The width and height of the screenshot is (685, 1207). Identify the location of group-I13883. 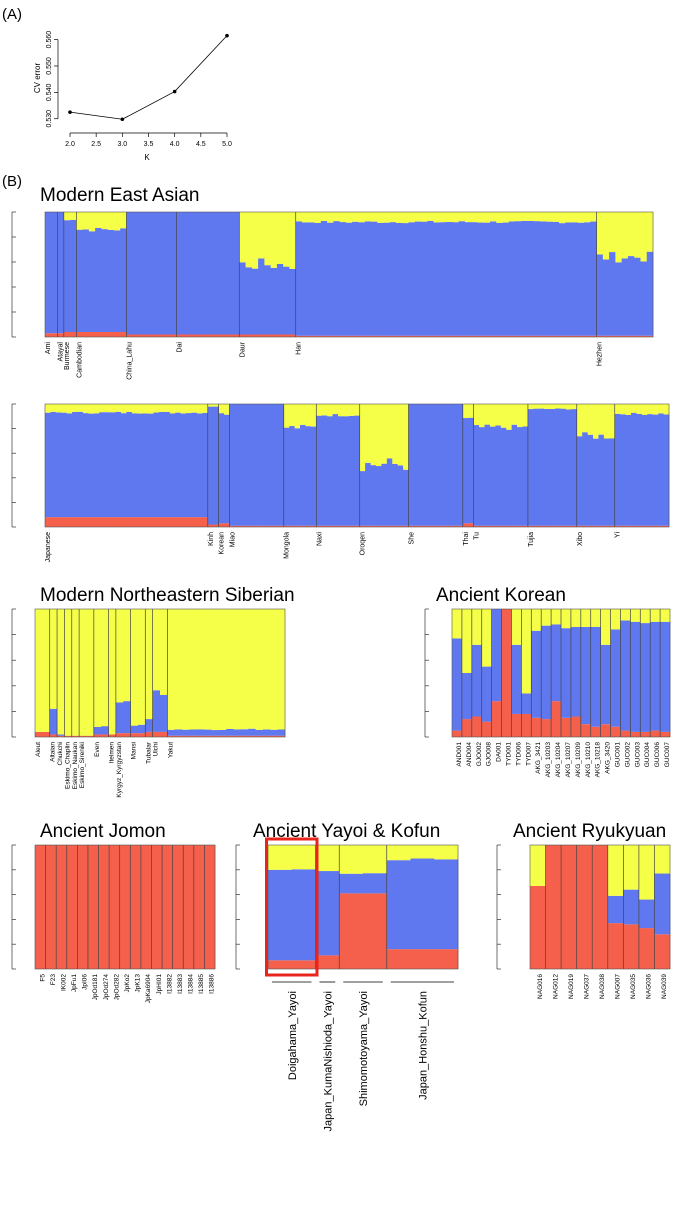
(178, 907).